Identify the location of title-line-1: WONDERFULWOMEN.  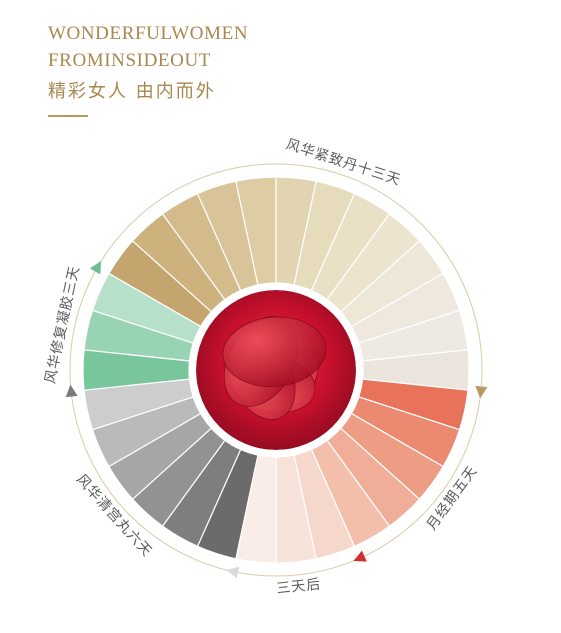
(148, 33).